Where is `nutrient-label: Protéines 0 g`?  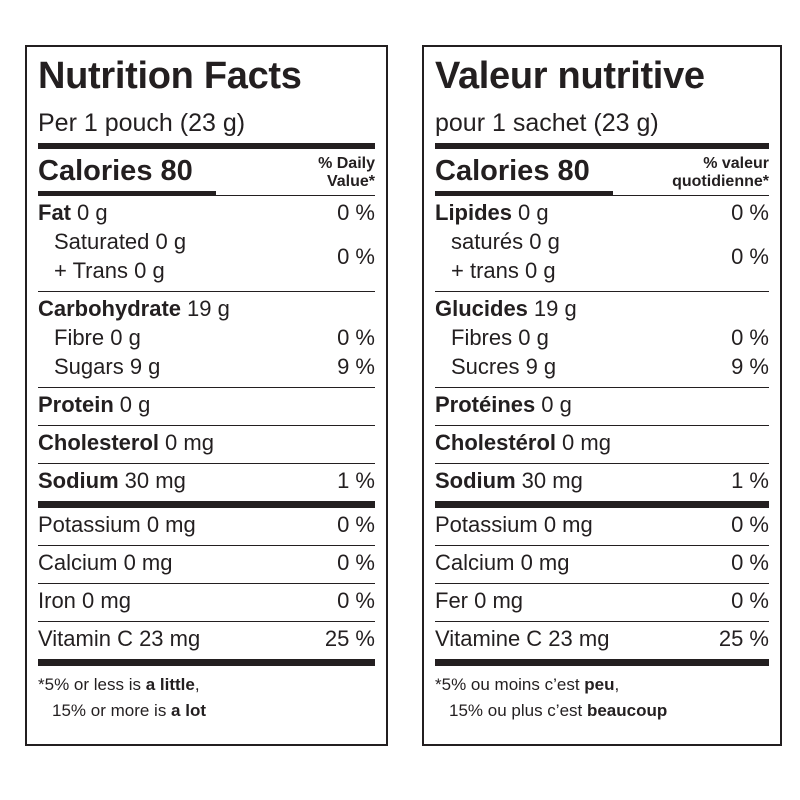
nutrient-label: Protéines 0 g is located at coordinates (503, 404).